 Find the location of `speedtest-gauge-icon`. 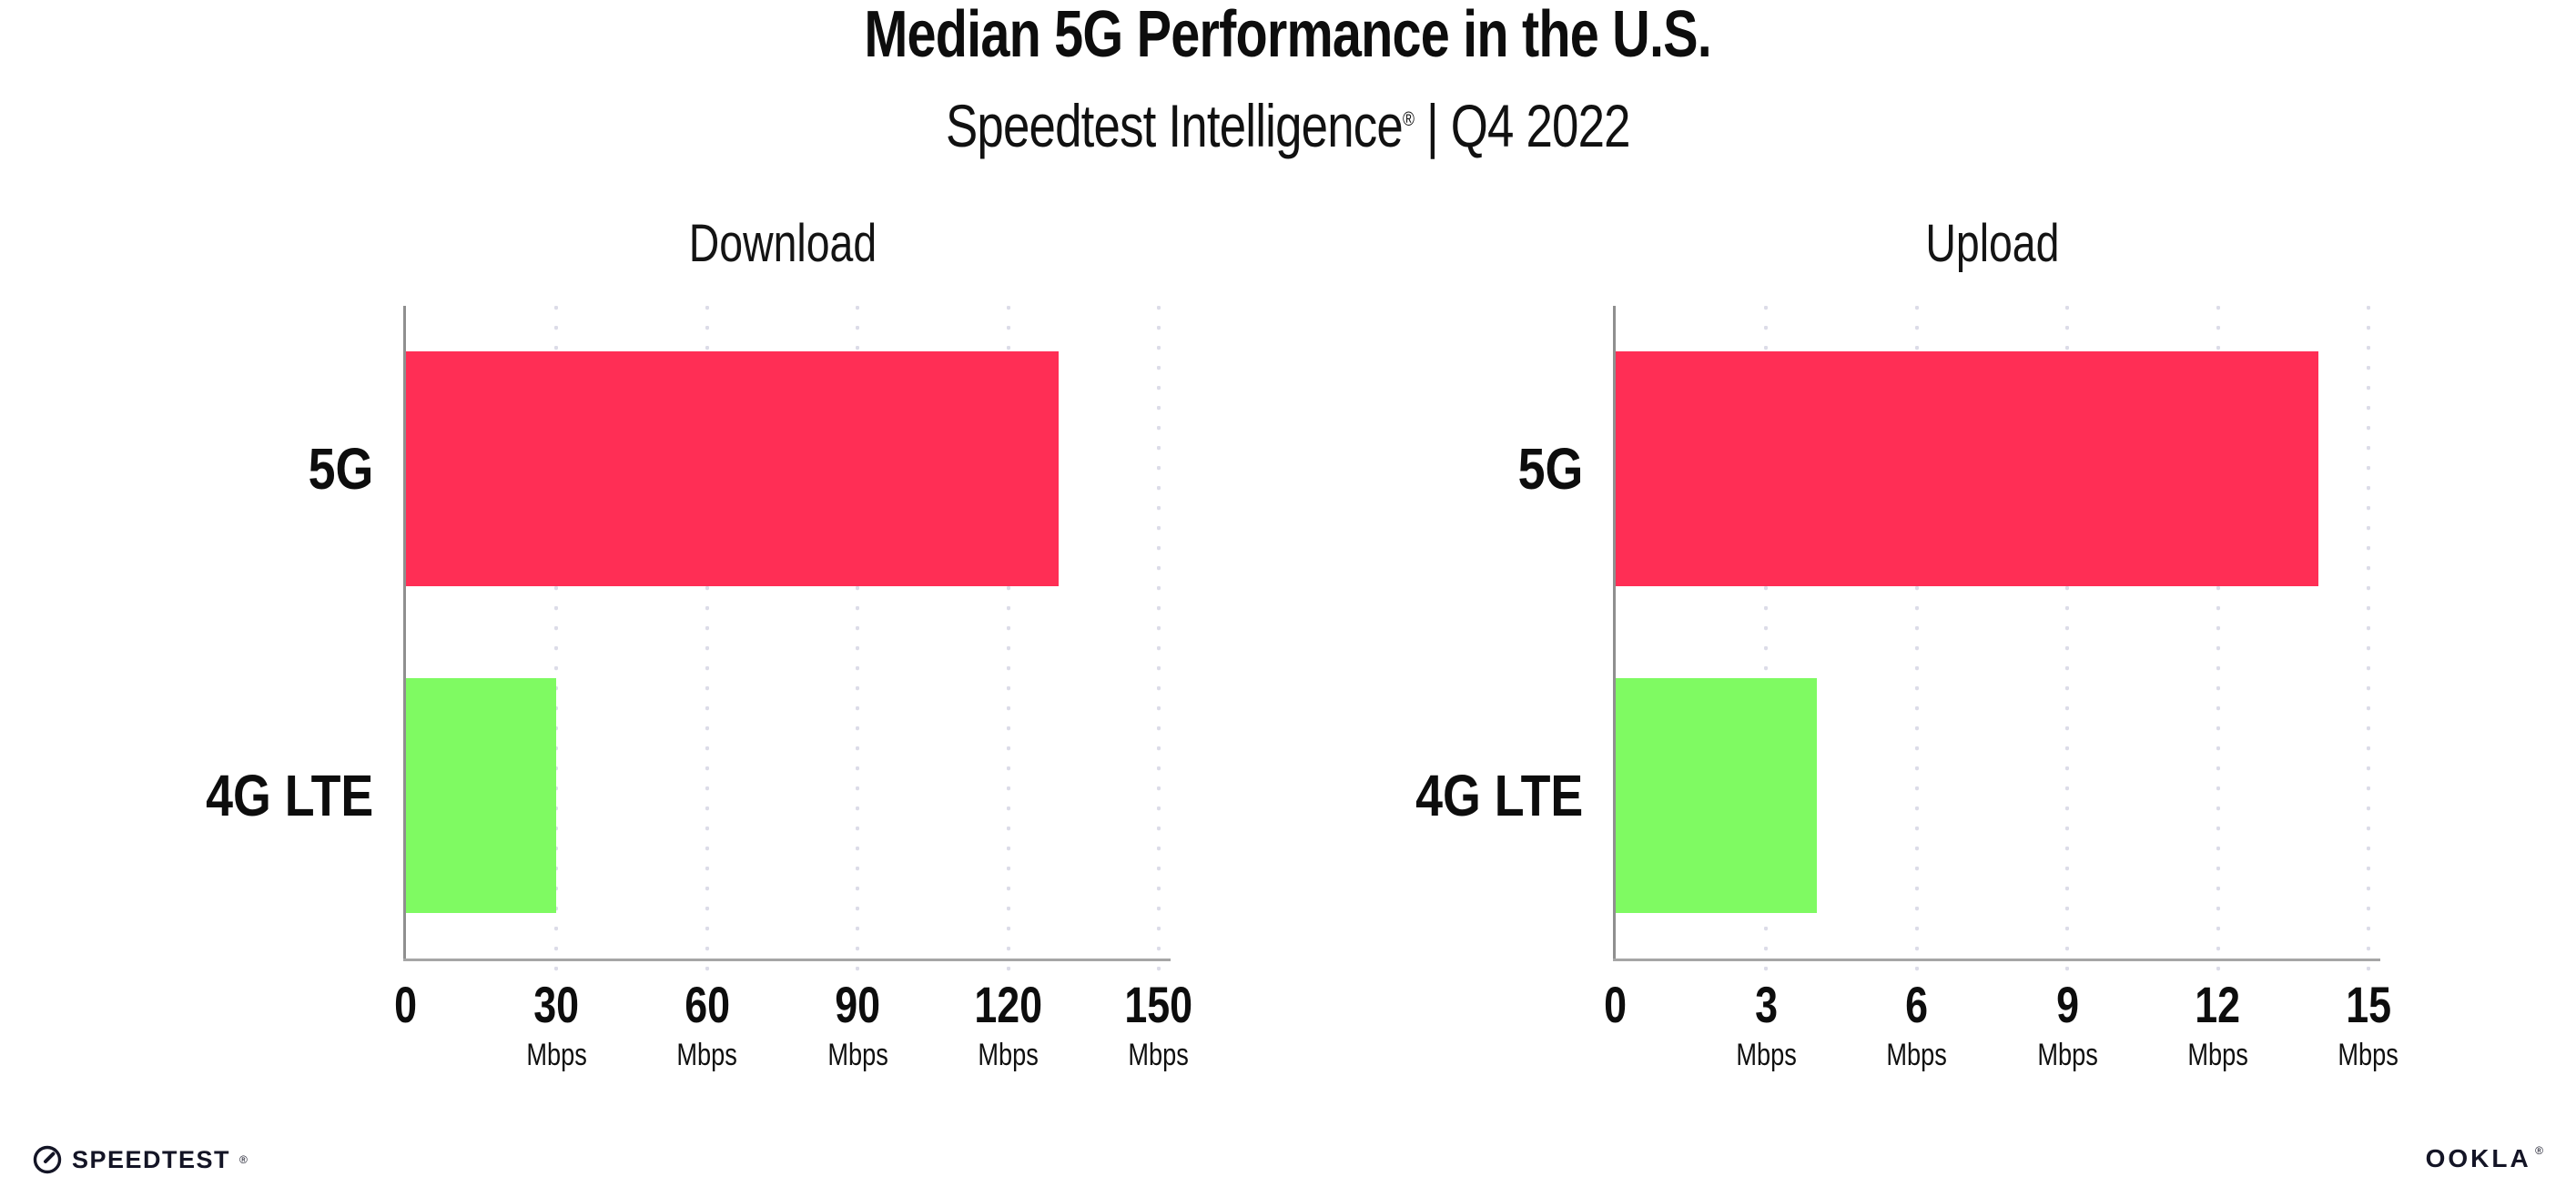

speedtest-gauge-icon is located at coordinates (47, 1159).